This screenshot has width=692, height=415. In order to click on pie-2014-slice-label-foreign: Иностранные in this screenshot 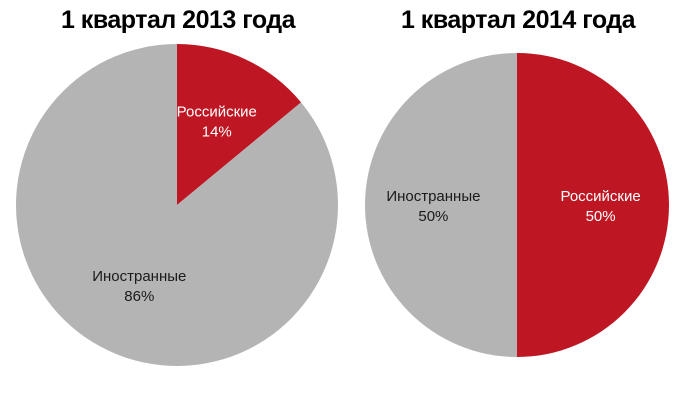, I will do `click(433, 196)`.